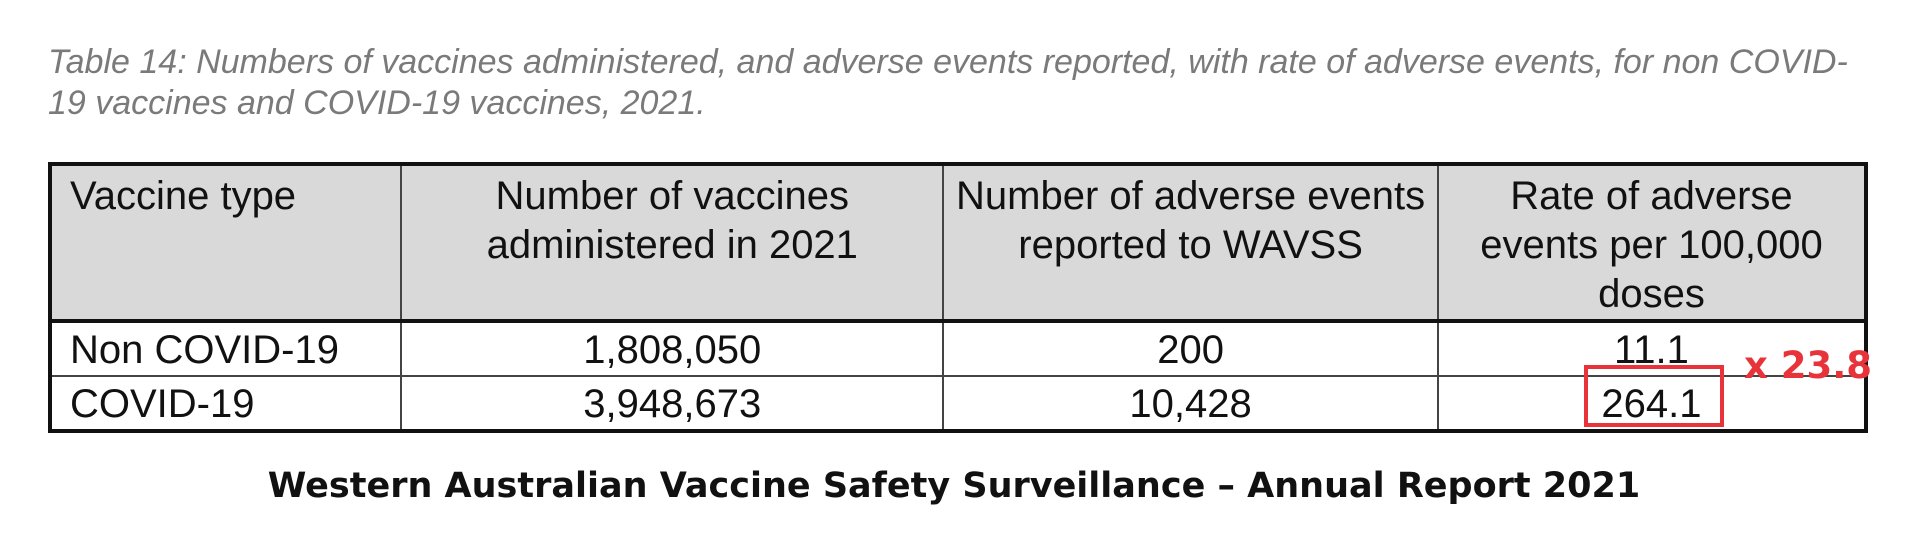 The height and width of the screenshot is (560, 1908). What do you see at coordinates (1652, 243) in the screenshot?
I see `header-adverse-event-rate: Rate of adverse events per 100,000 doses` at bounding box center [1652, 243].